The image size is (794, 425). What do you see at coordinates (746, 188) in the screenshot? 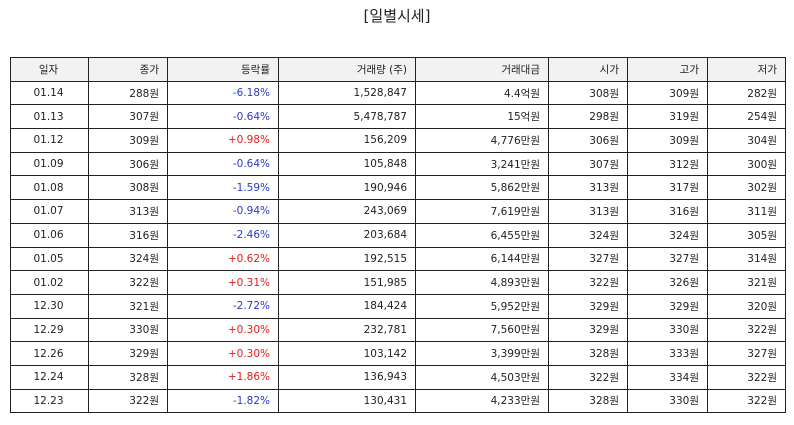
I see `cell-low: 302원` at bounding box center [746, 188].